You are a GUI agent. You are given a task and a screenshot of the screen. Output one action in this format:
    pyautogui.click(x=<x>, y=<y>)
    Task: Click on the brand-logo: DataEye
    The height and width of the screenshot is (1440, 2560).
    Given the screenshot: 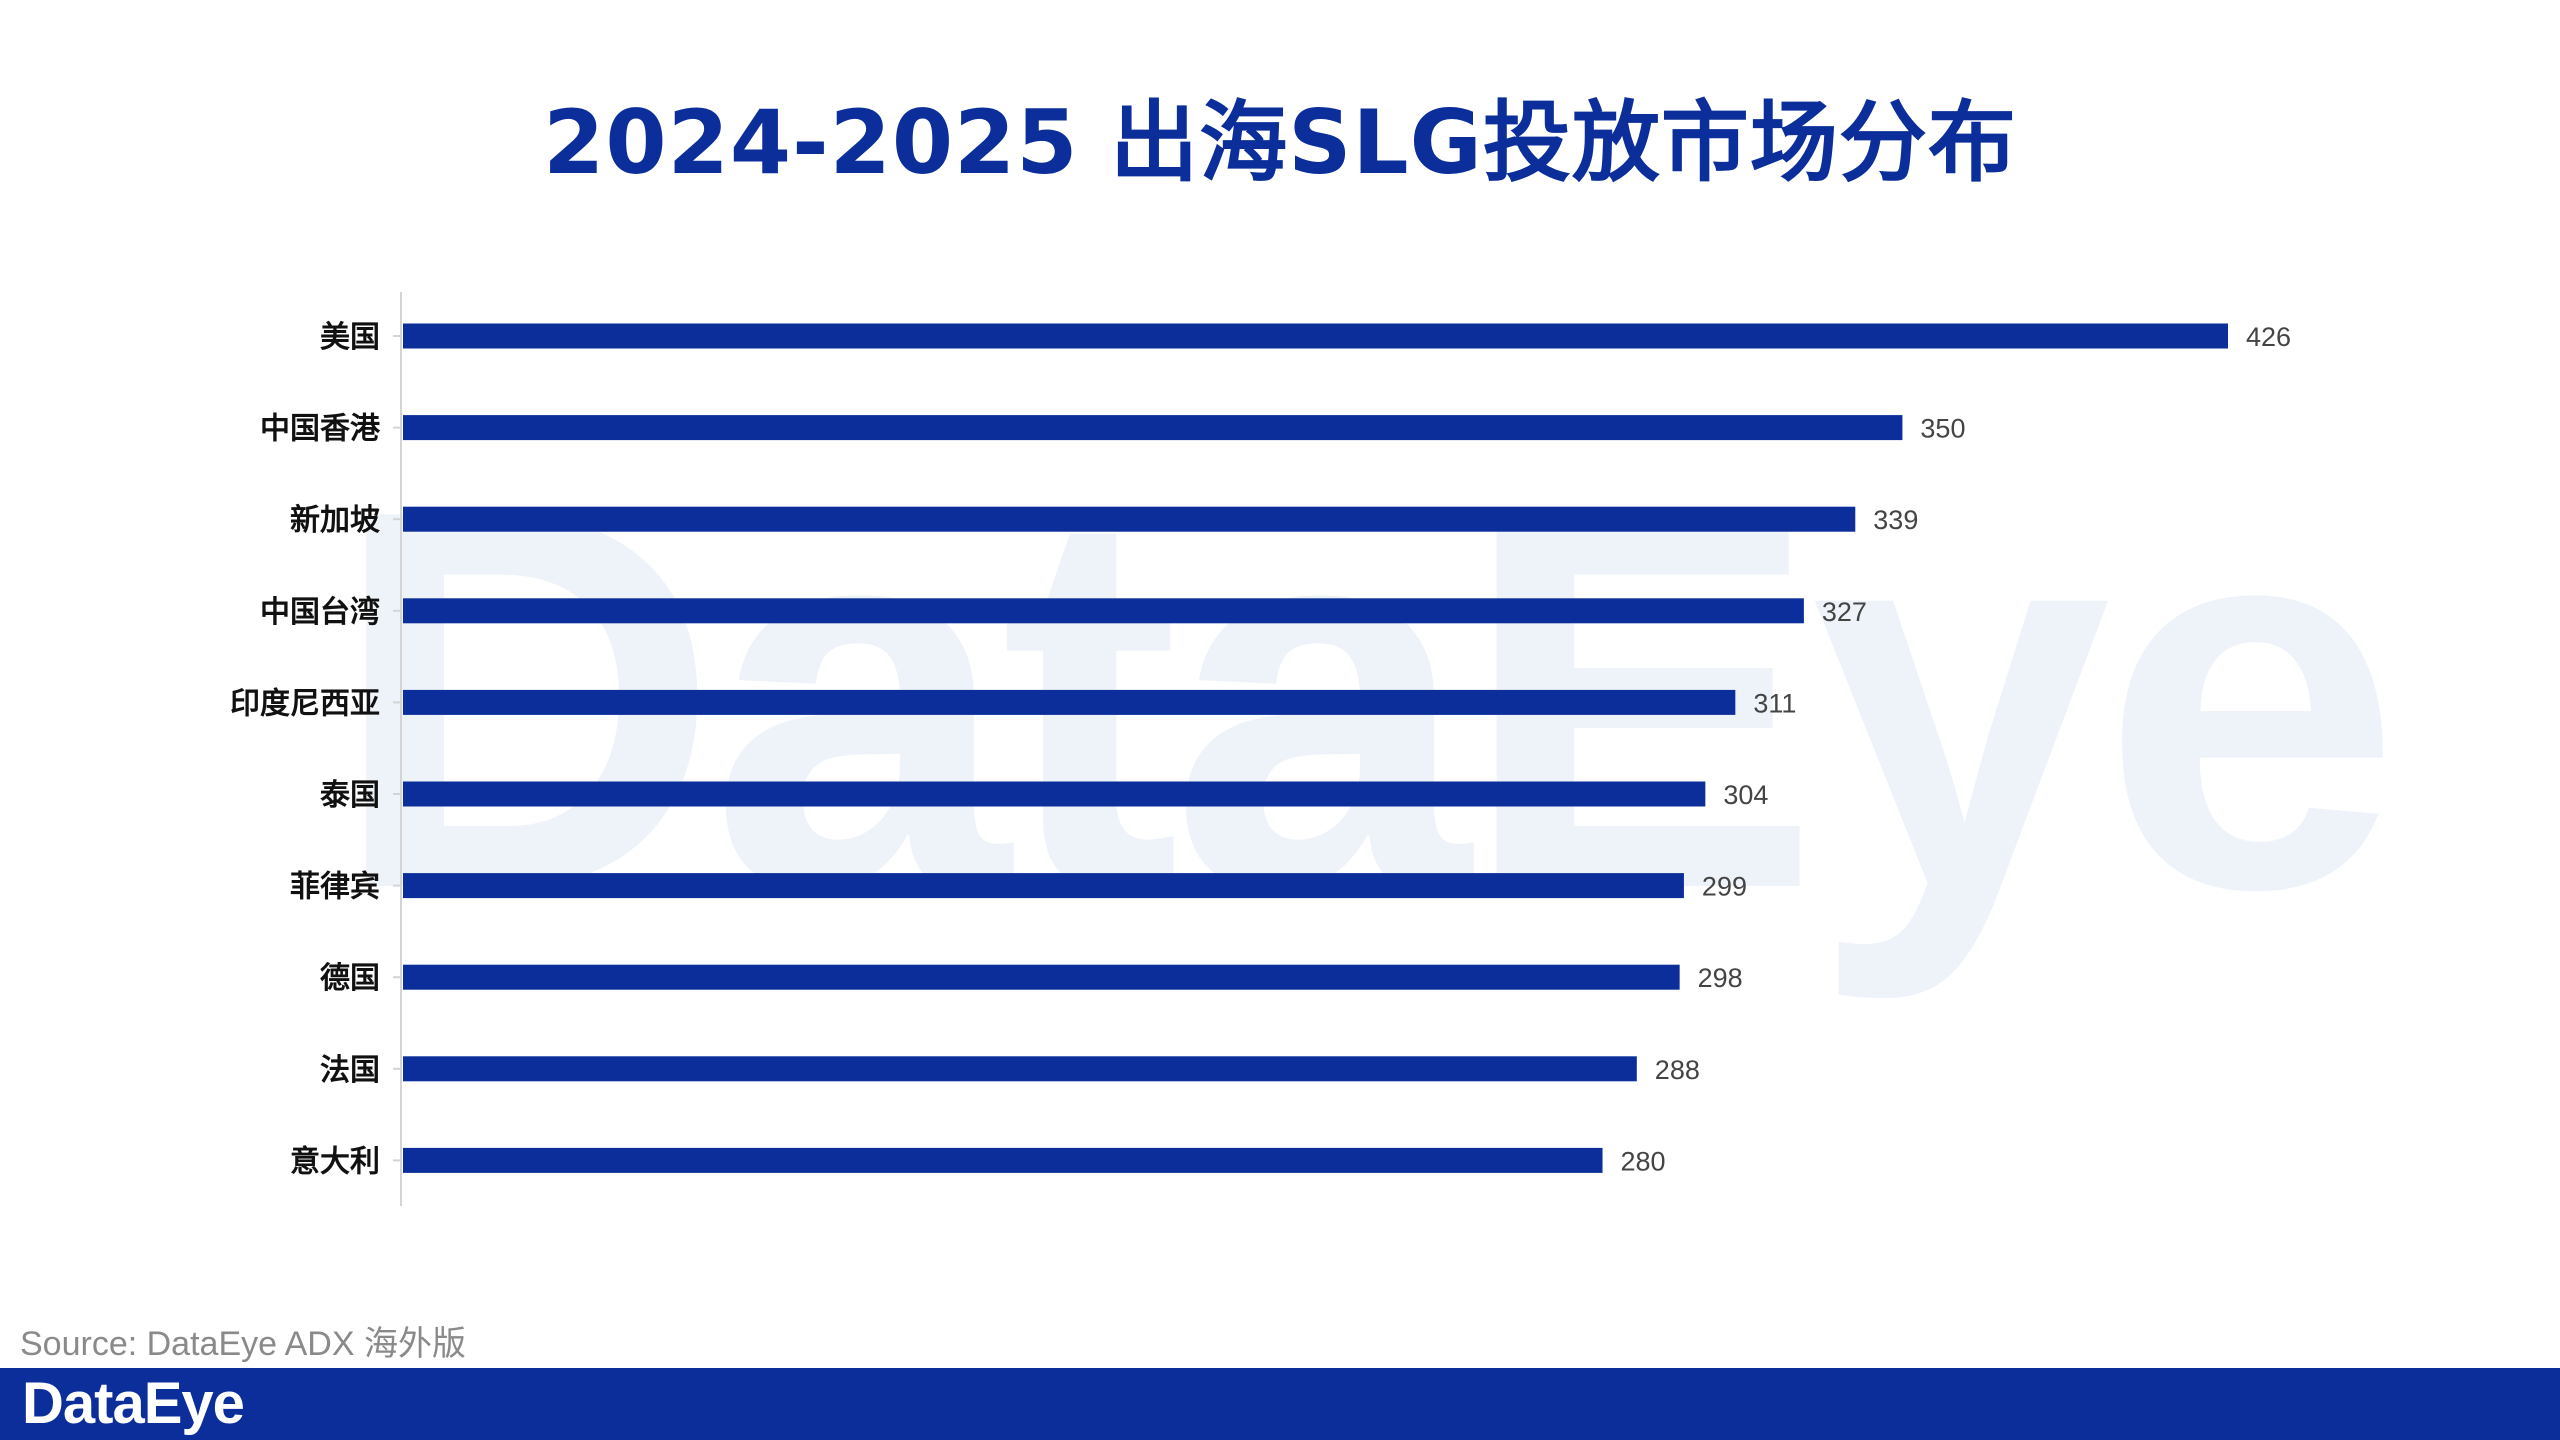 What is the action you would take?
    pyautogui.click(x=133, y=1403)
    